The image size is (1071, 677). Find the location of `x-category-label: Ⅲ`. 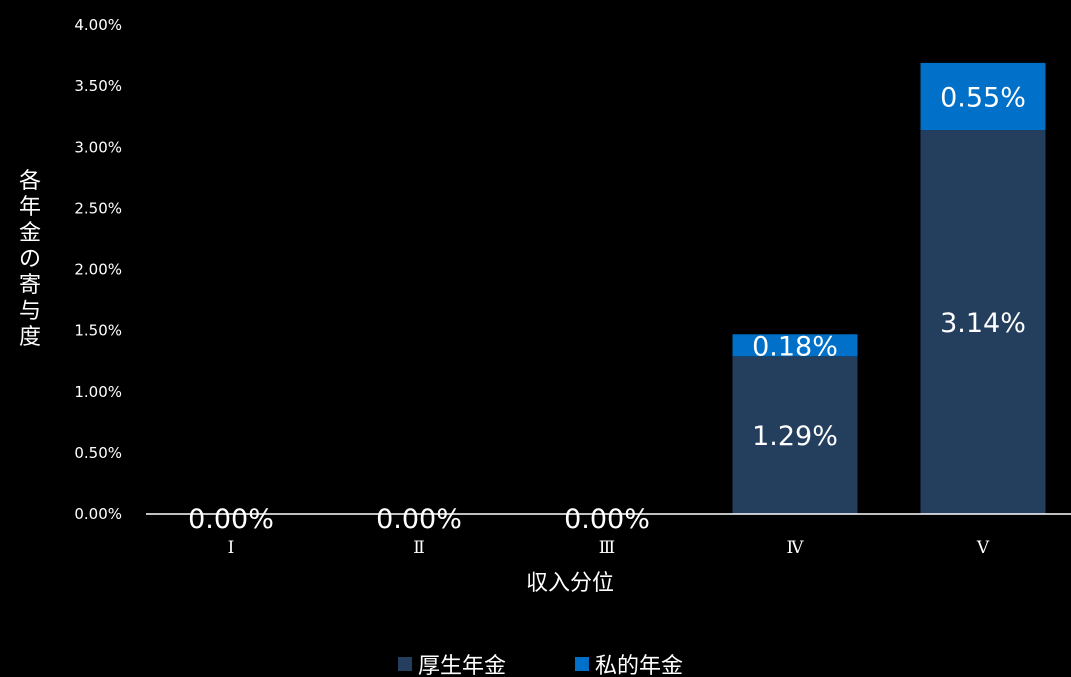

x-category-label: Ⅲ is located at coordinates (607, 548).